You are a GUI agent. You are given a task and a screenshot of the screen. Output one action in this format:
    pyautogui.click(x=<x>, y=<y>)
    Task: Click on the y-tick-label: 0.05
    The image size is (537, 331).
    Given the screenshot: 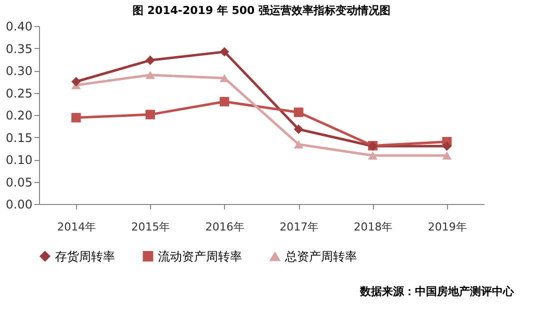 What is the action you would take?
    pyautogui.click(x=19, y=182)
    